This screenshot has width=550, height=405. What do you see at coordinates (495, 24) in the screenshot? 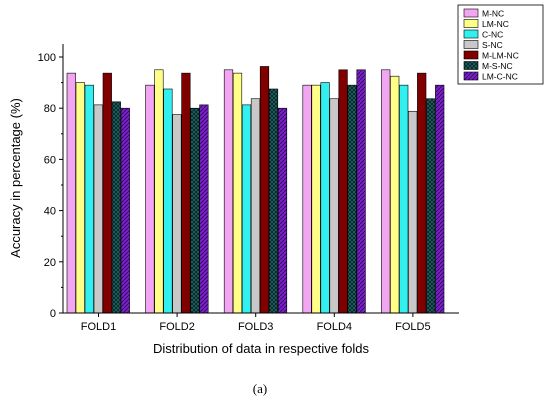
I see `legend-label-lm-nc: LM-NC` at bounding box center [495, 24].